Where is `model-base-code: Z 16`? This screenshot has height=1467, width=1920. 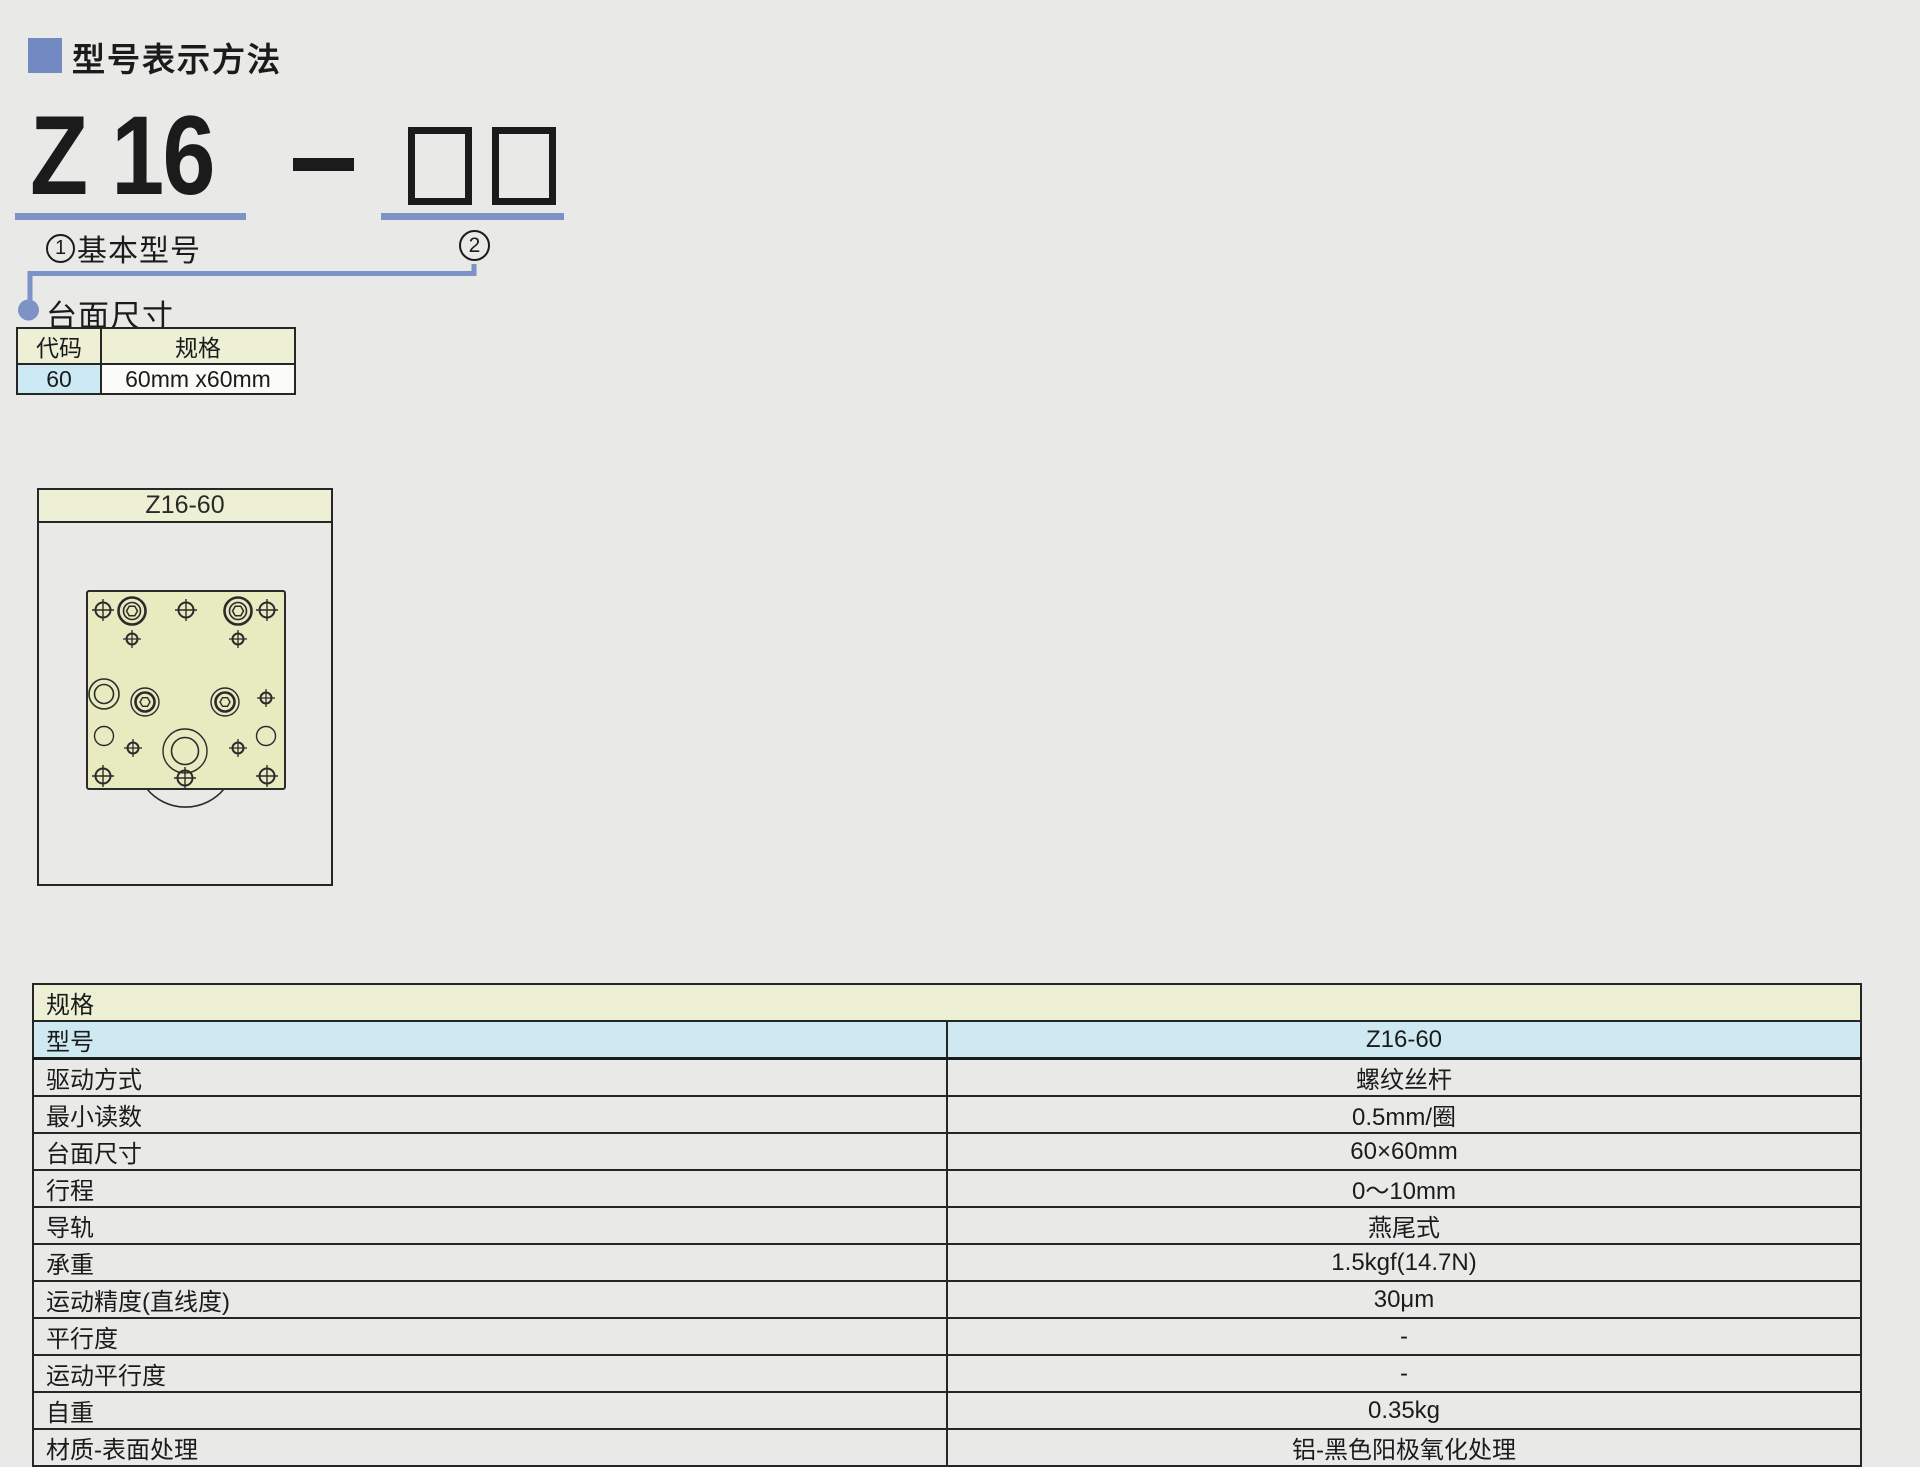
model-base-code: Z 16 is located at coordinates (122, 155).